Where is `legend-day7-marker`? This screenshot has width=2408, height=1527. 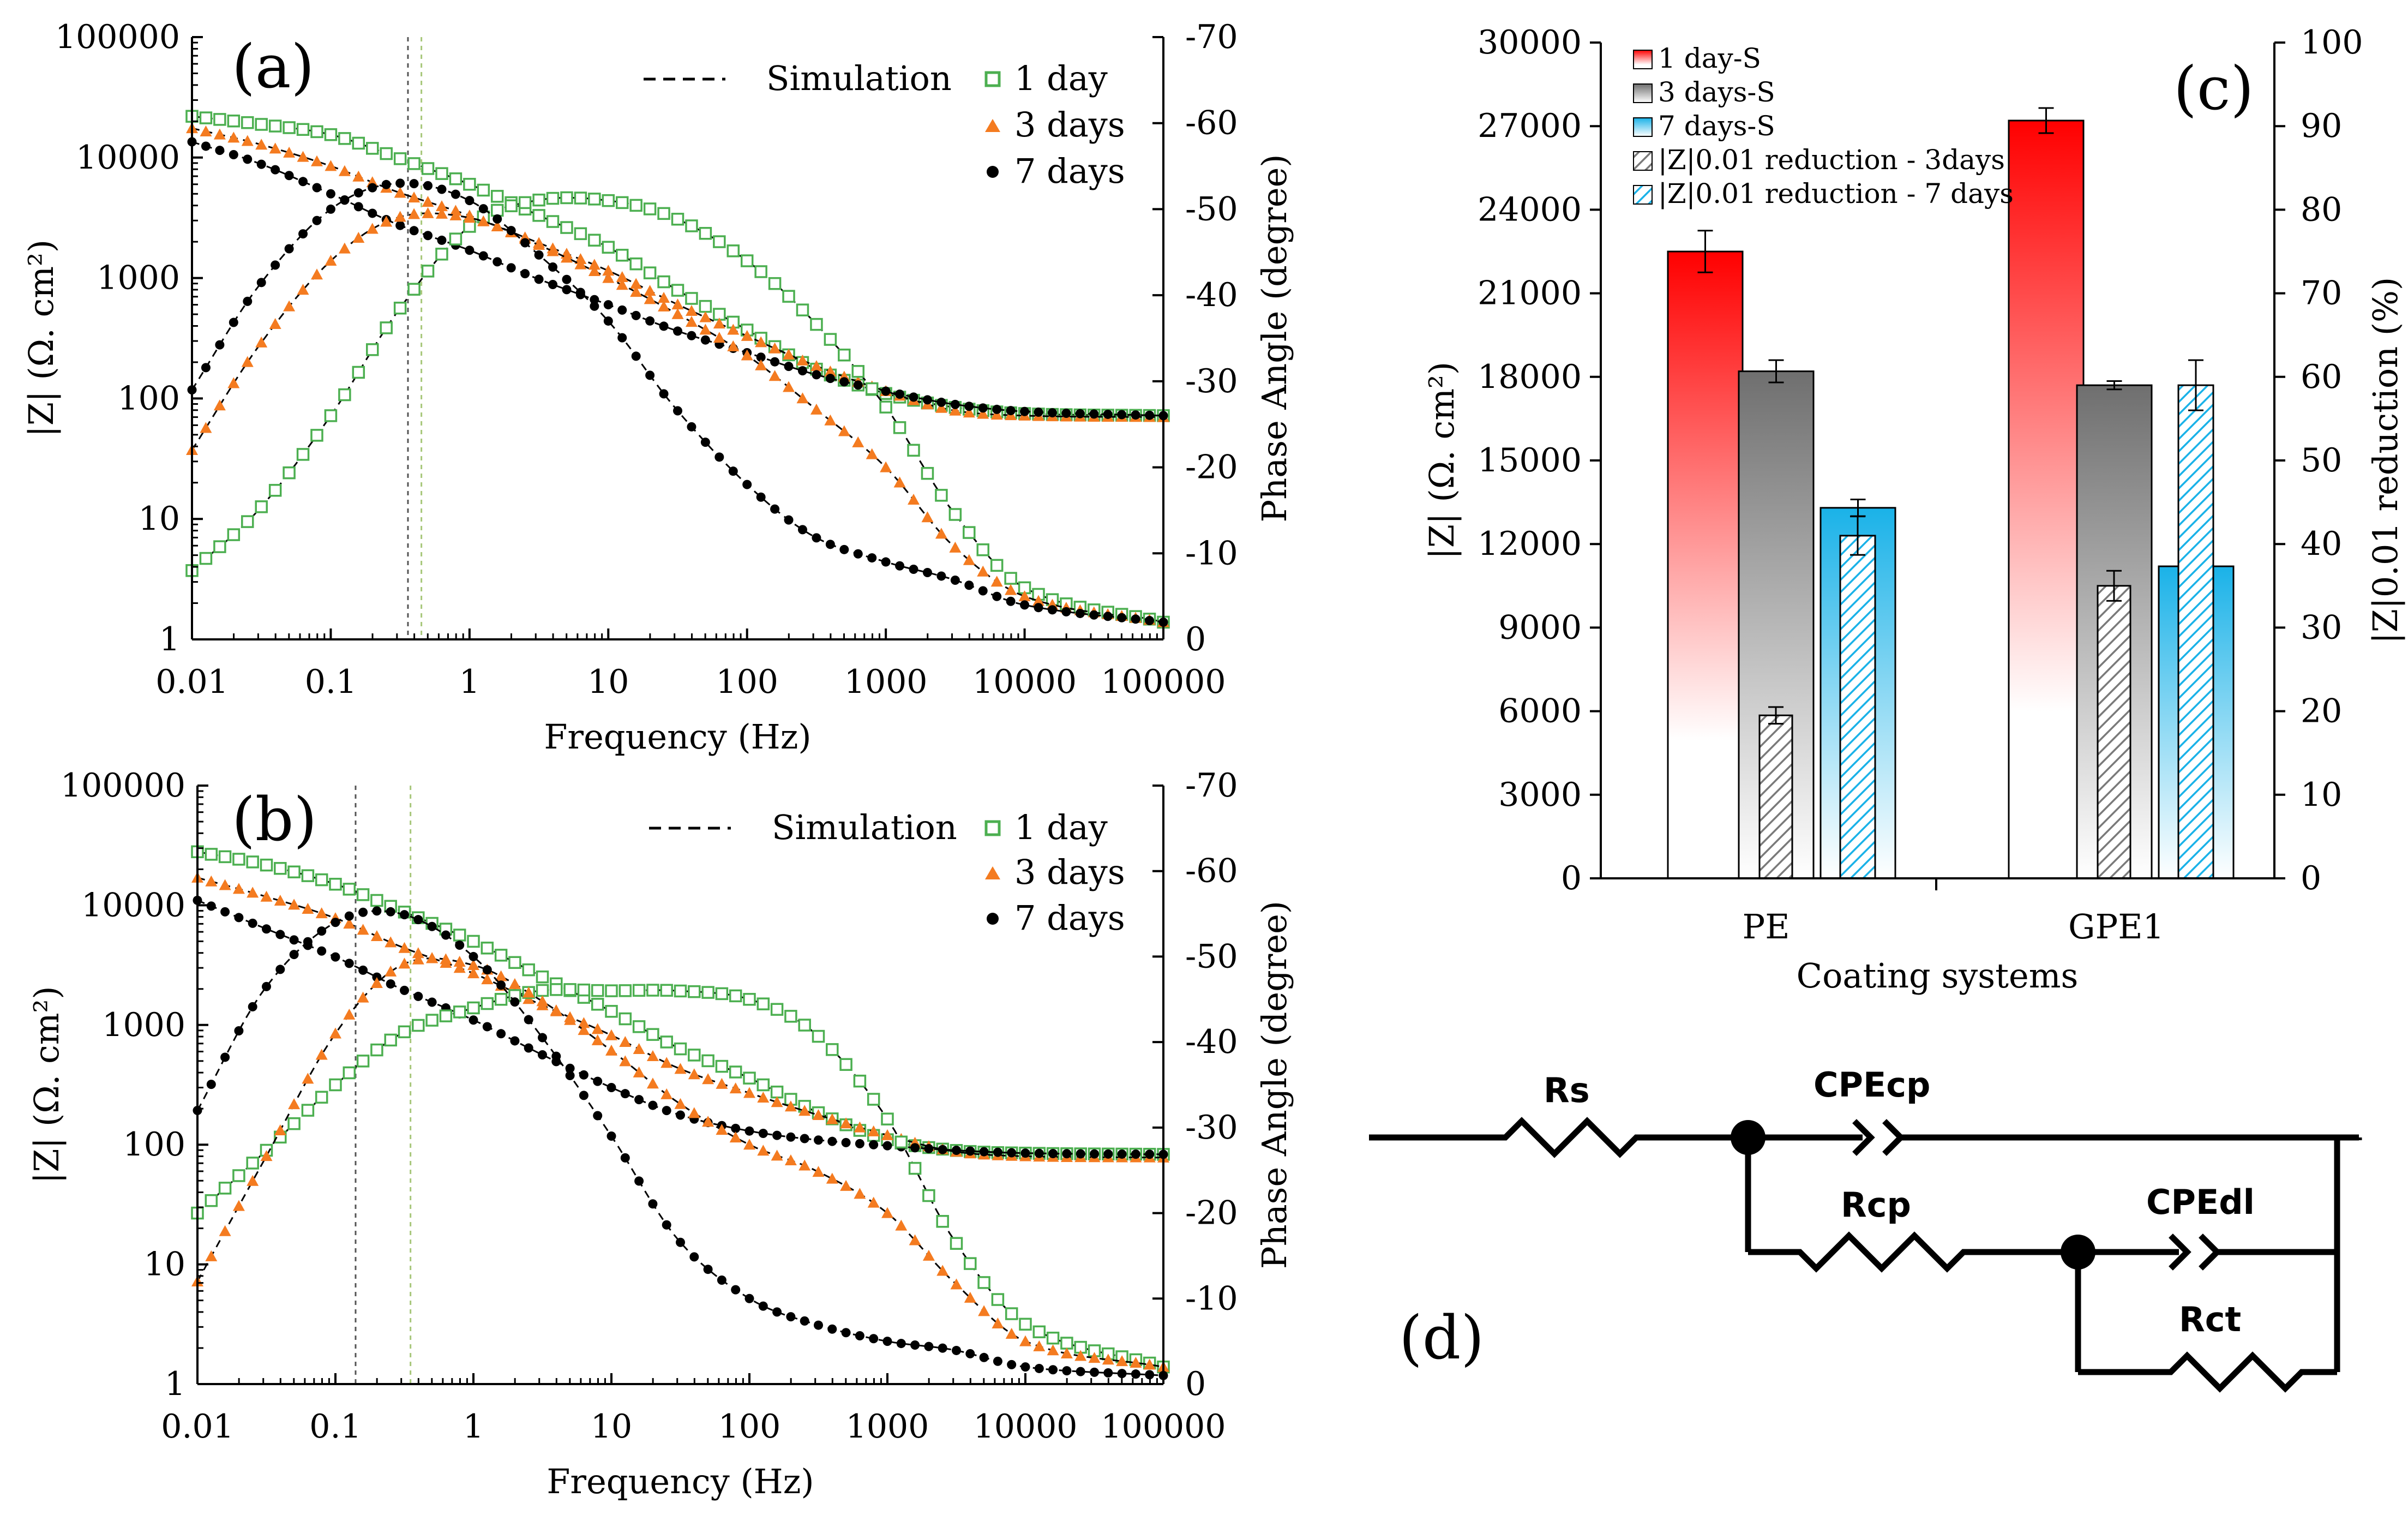
legend-day7-marker is located at coordinates (993, 172).